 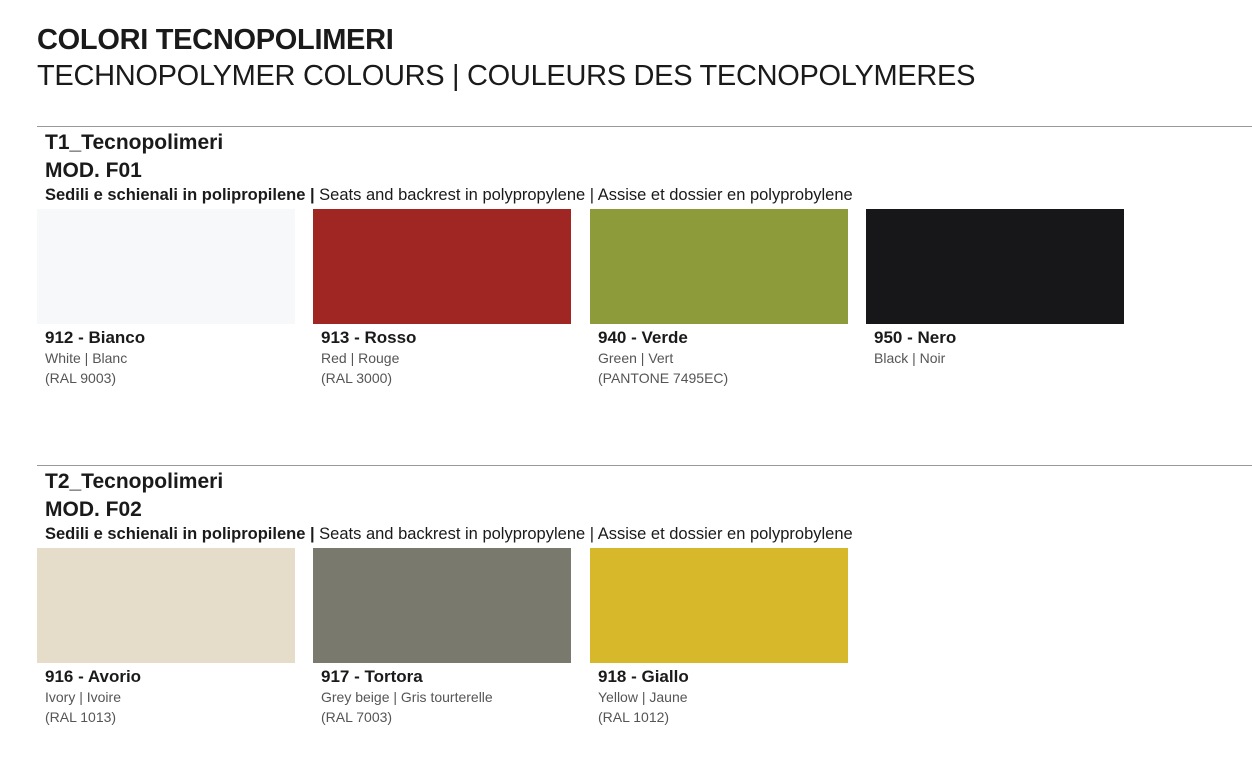 I want to click on color-names: Green | Vert, so click(x=636, y=358).